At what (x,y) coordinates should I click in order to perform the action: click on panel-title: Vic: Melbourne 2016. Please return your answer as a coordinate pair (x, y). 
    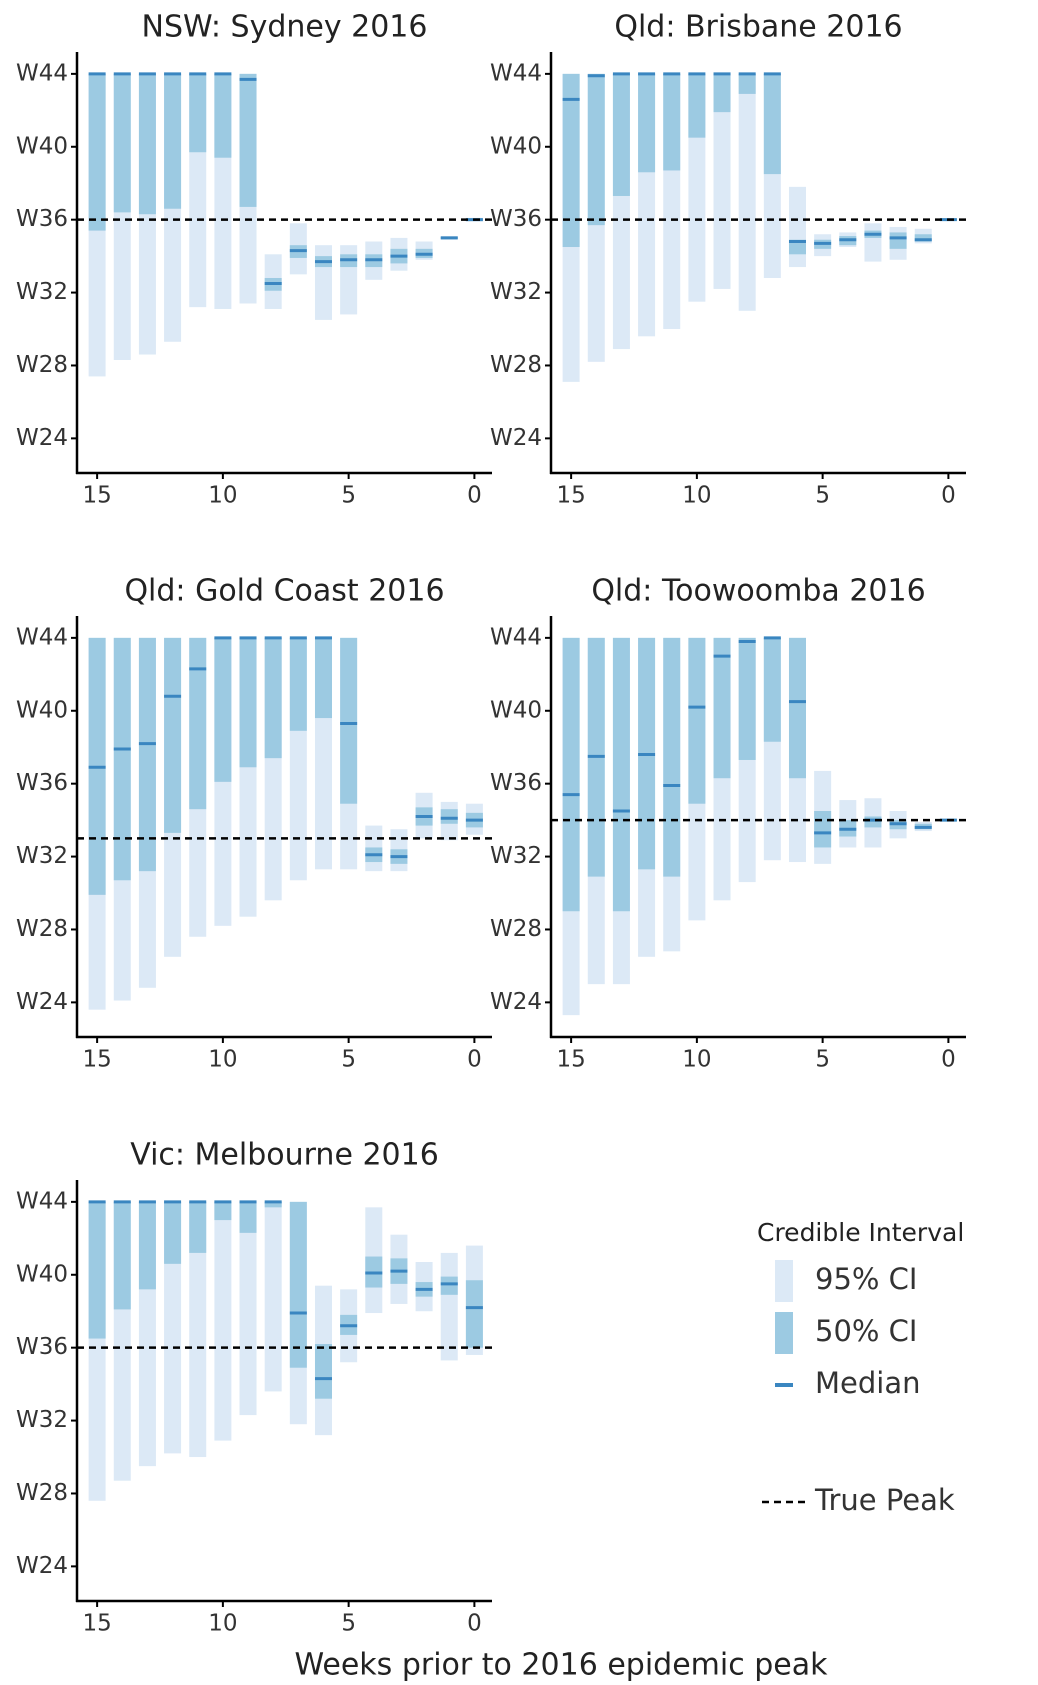
    Looking at the image, I should click on (284, 1155).